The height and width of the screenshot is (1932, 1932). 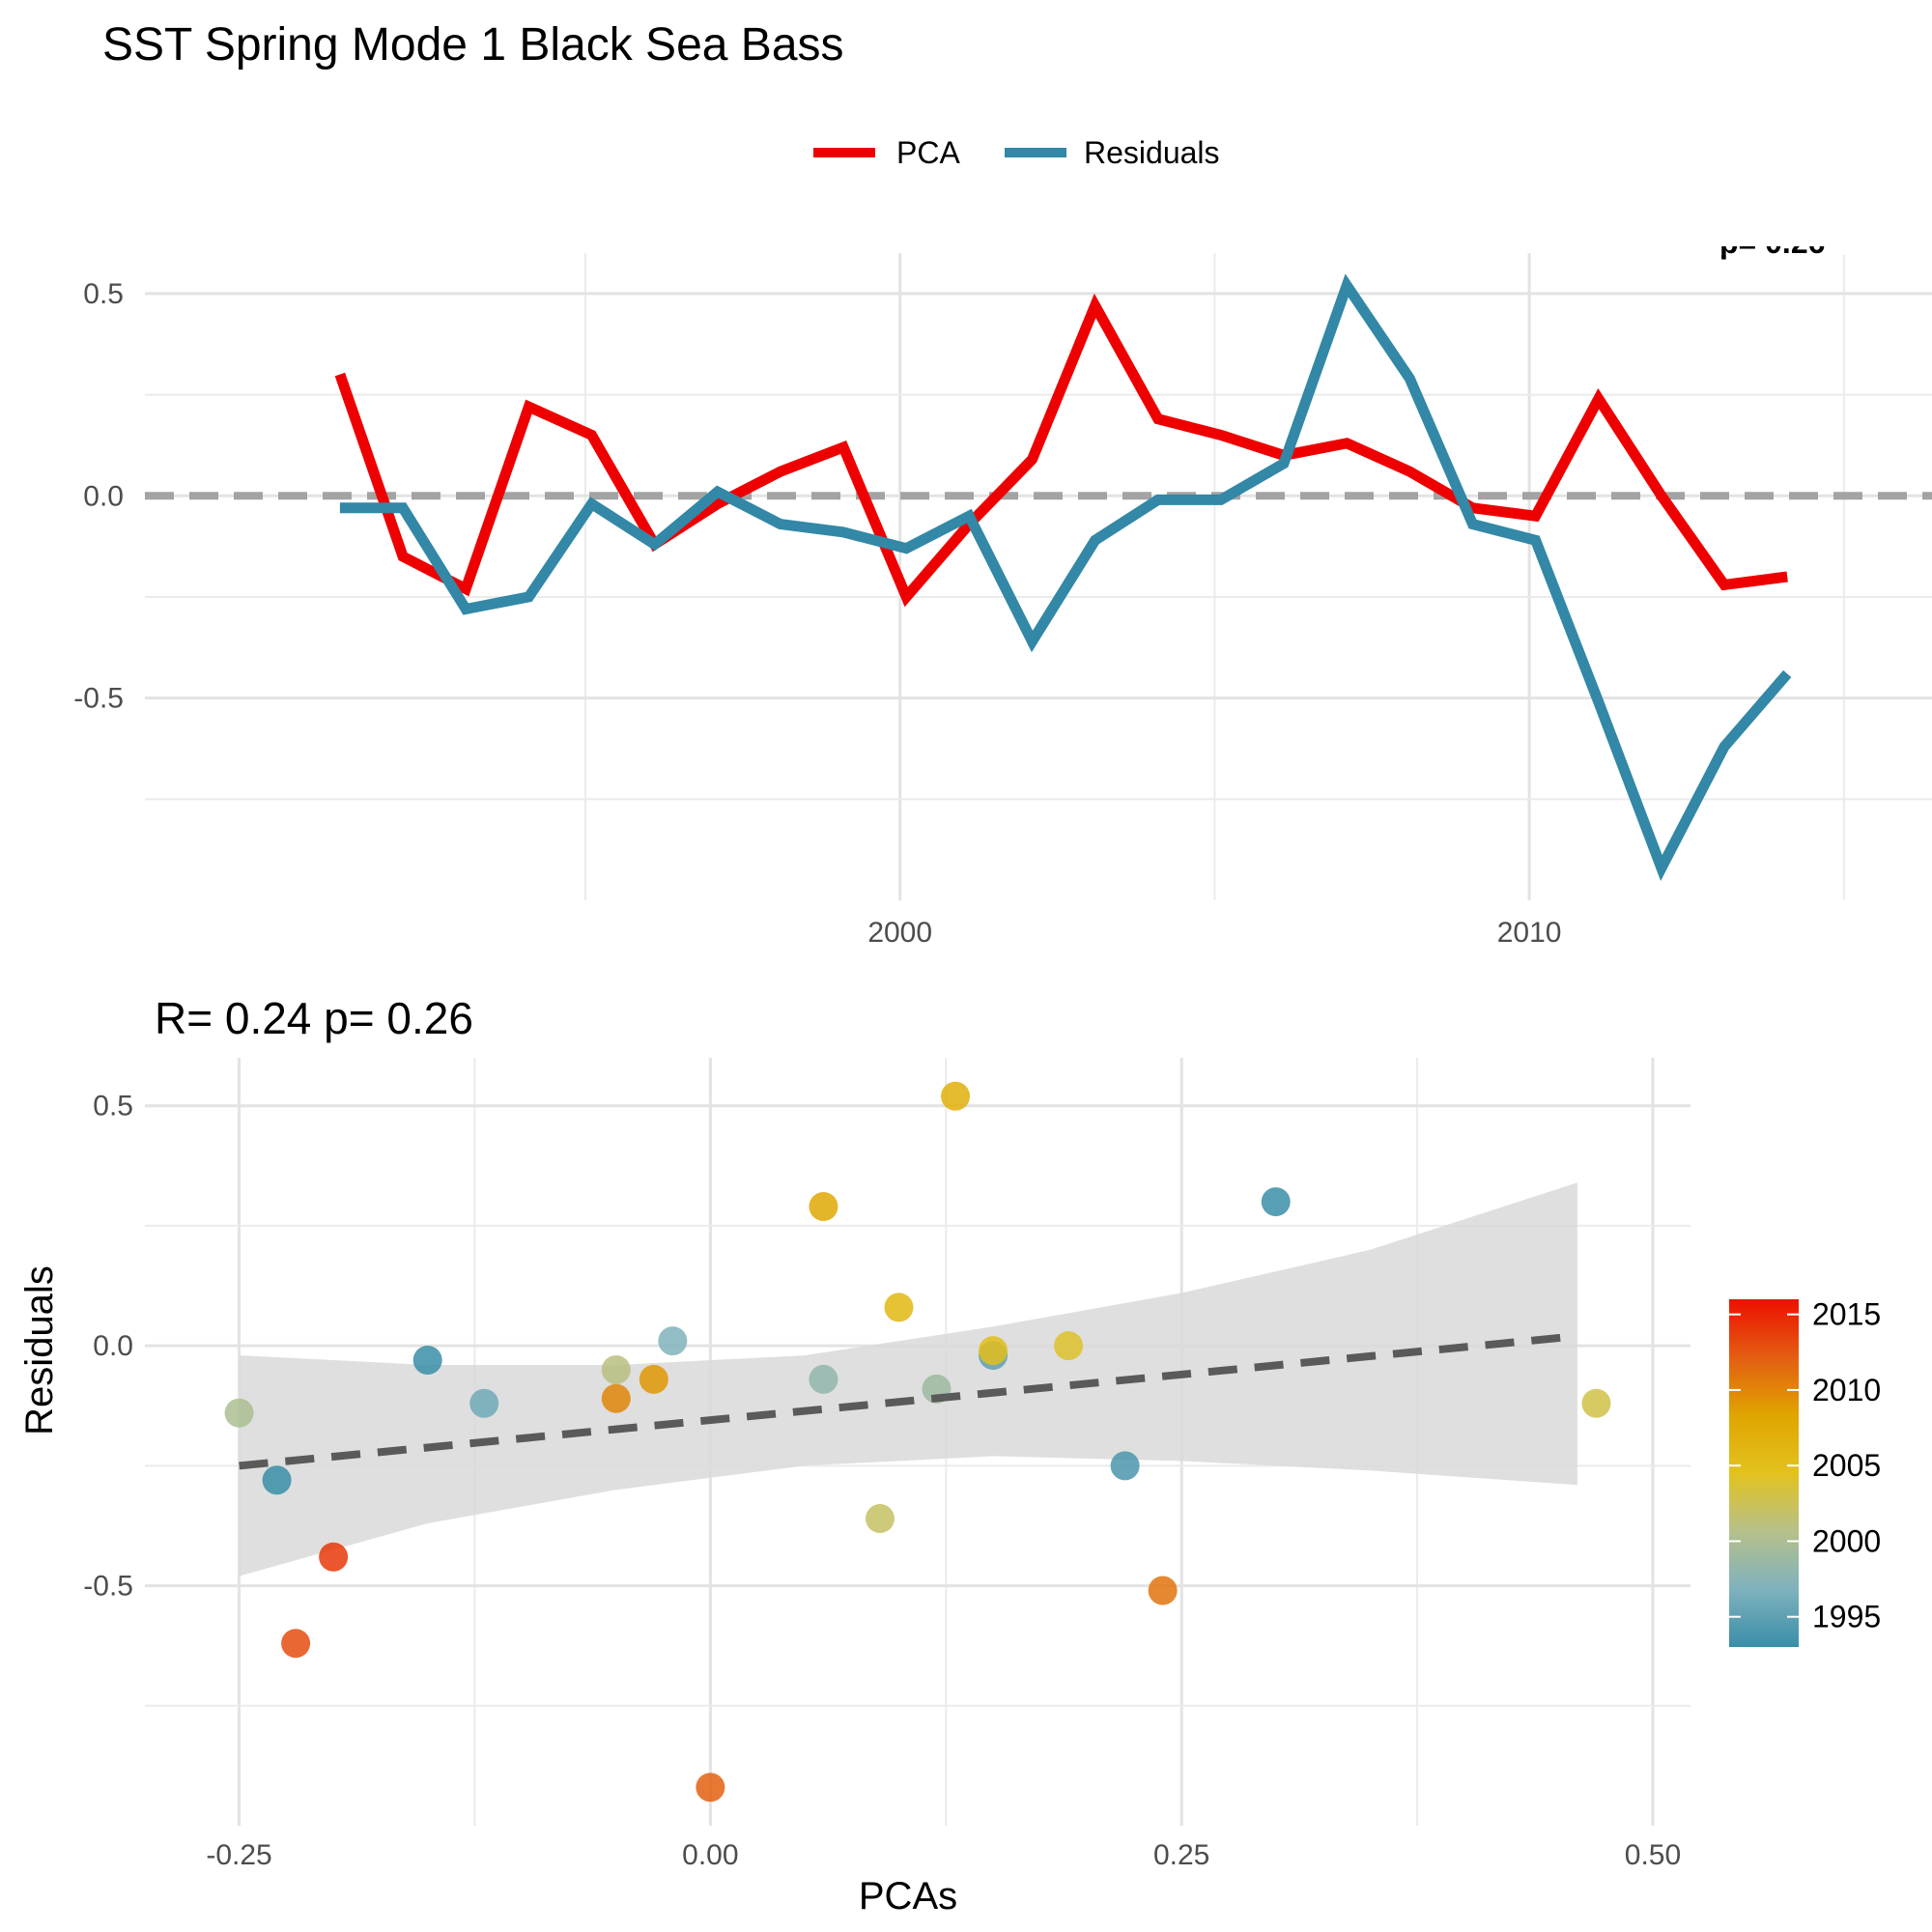 What do you see at coordinates (1016, 152) in the screenshot?
I see `legend: PCA Residuals` at bounding box center [1016, 152].